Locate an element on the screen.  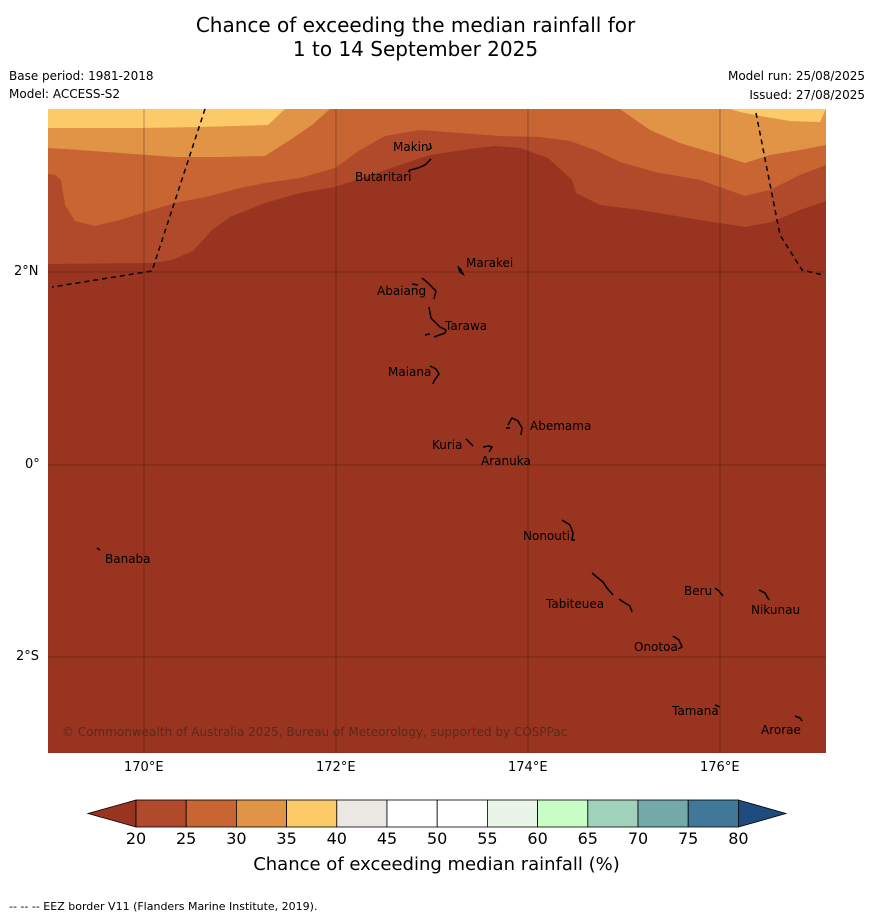
tarawa-coastline is located at coordinates (435, 322).